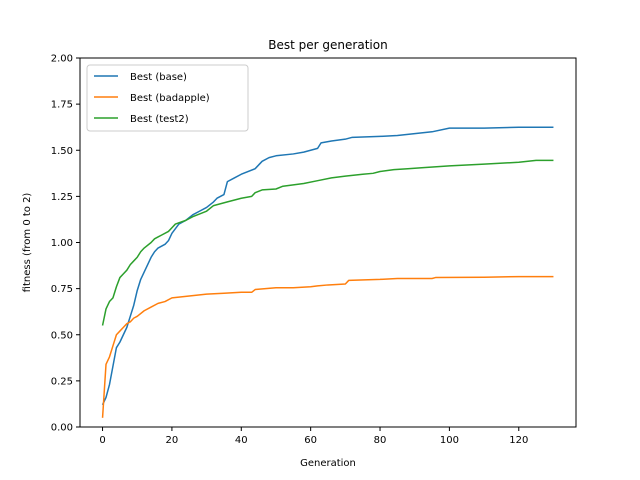  I want to click on x-tick-label: 120, so click(518, 440).